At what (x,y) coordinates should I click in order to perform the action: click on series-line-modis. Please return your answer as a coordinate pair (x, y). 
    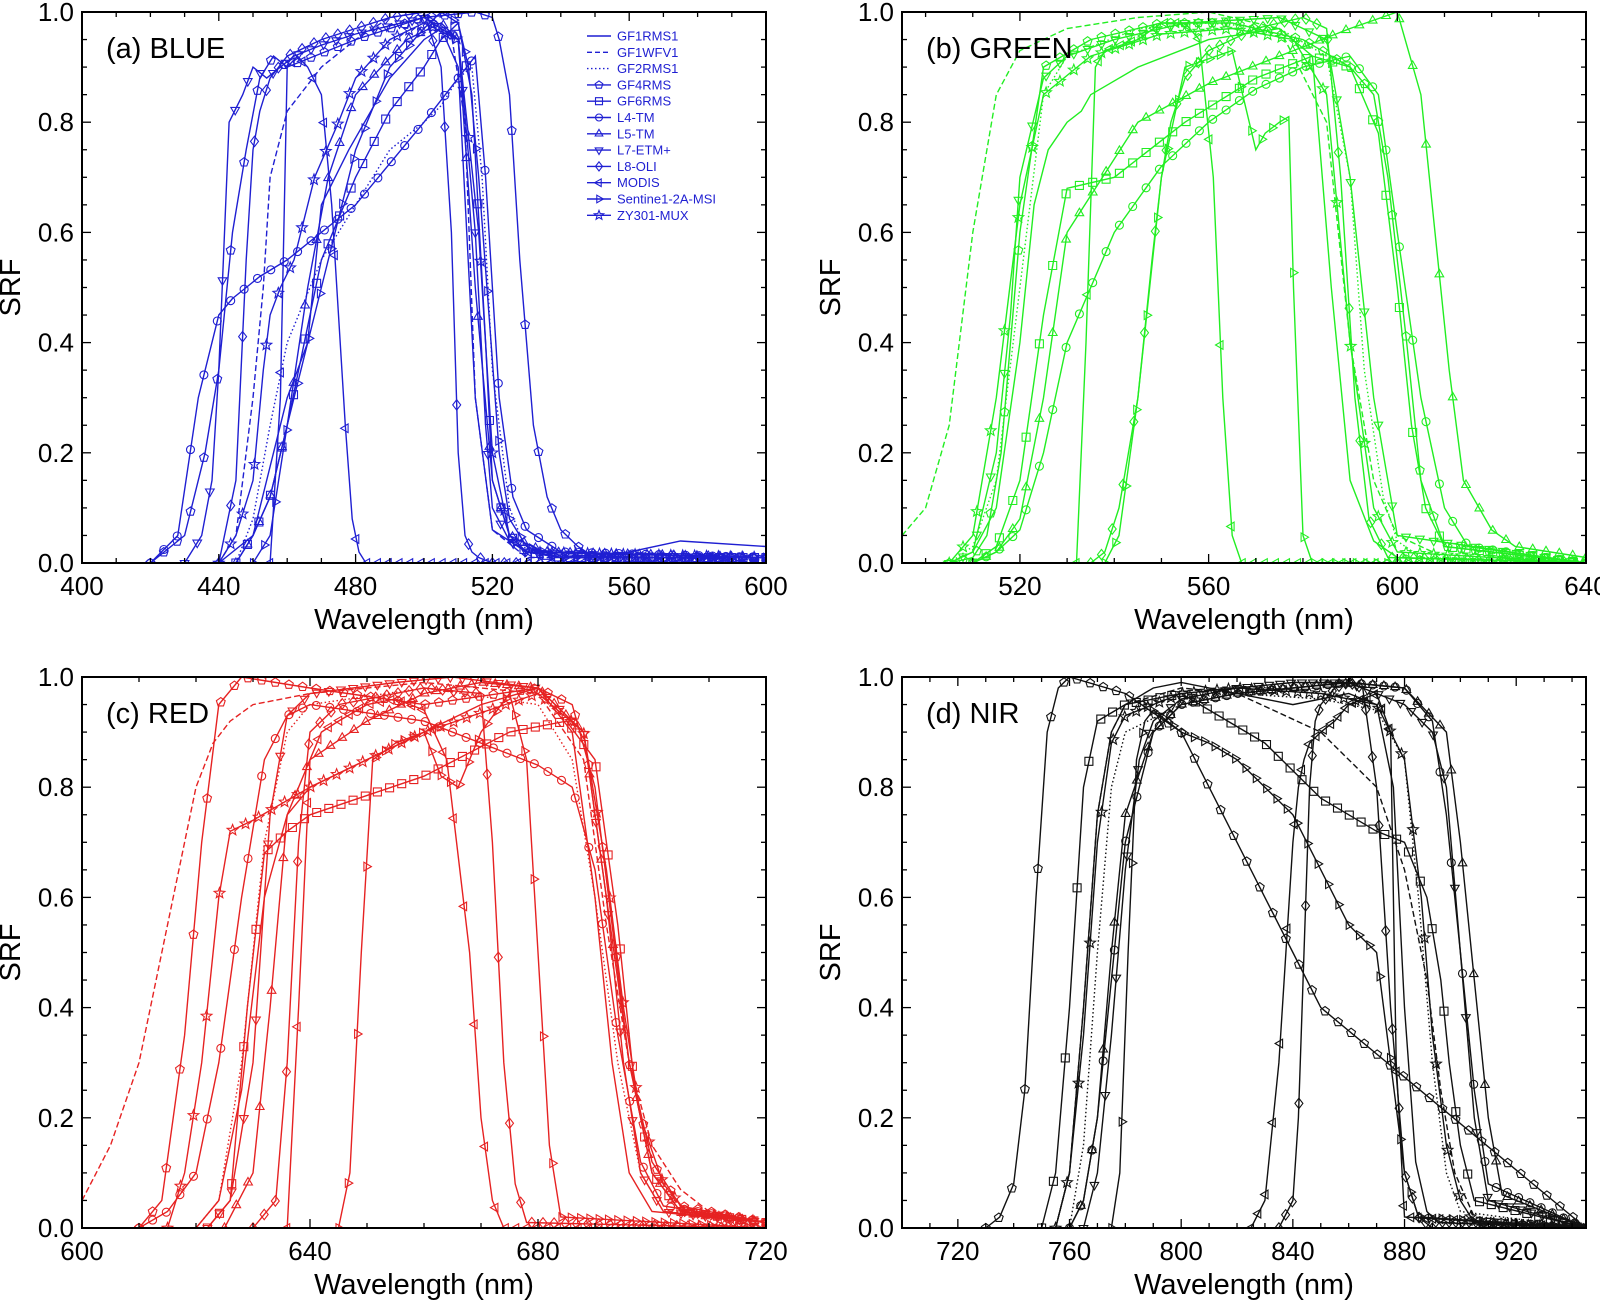
    Looking at the image, I should click on (526, 963).